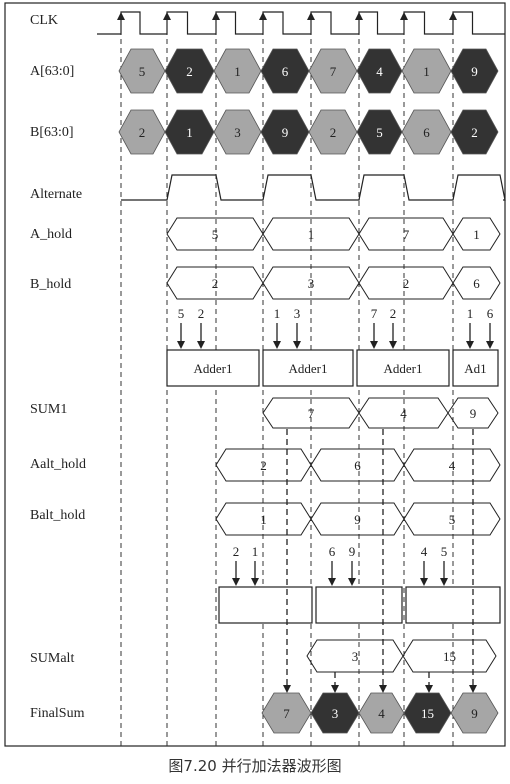  I want to click on sum1-value-label: 4, so click(403, 413).